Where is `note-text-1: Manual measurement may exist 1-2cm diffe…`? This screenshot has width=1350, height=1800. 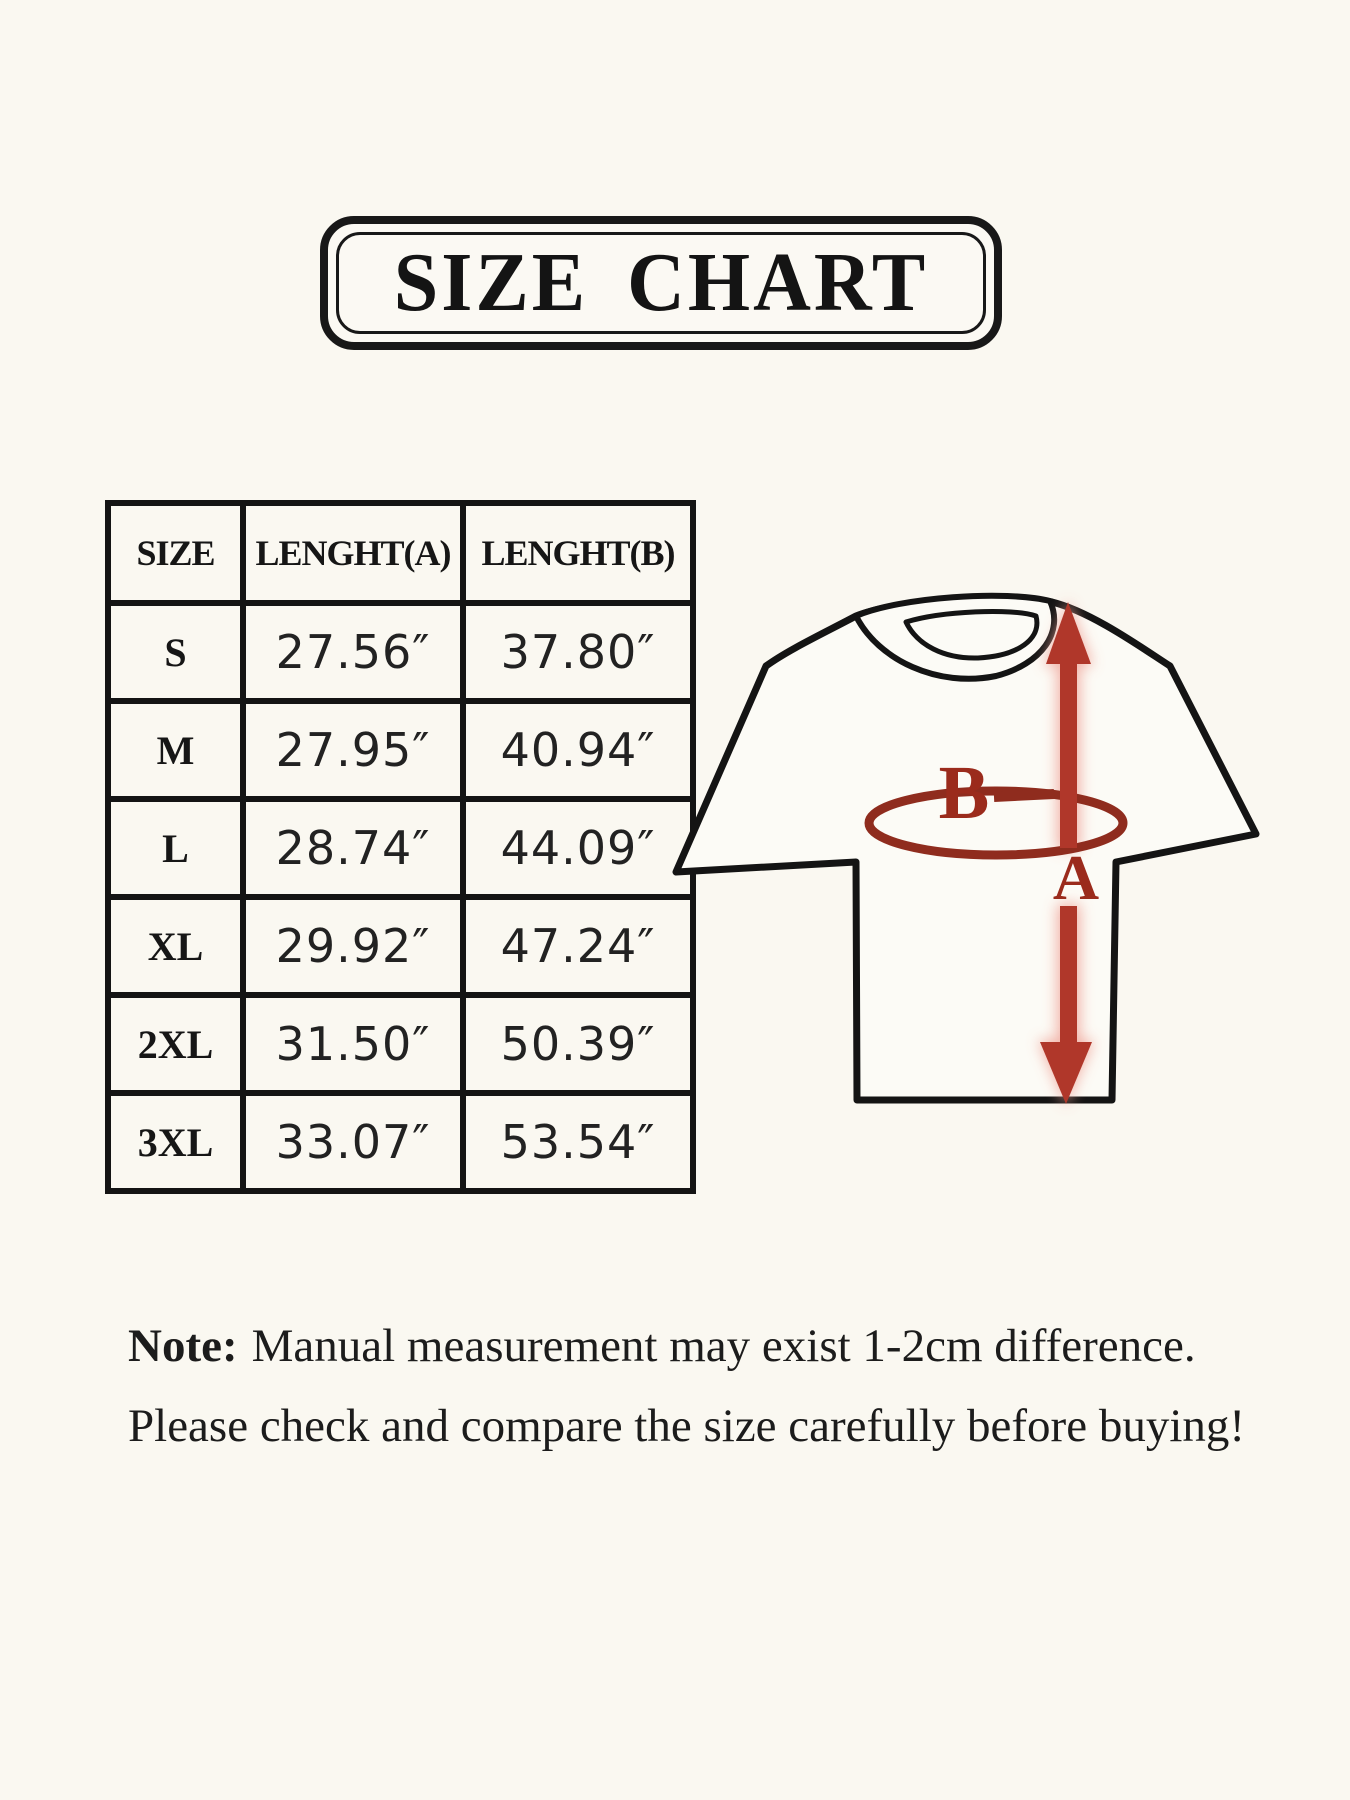
note-text-1: Manual measurement may exist 1-2cm diffe… is located at coordinates (723, 1346).